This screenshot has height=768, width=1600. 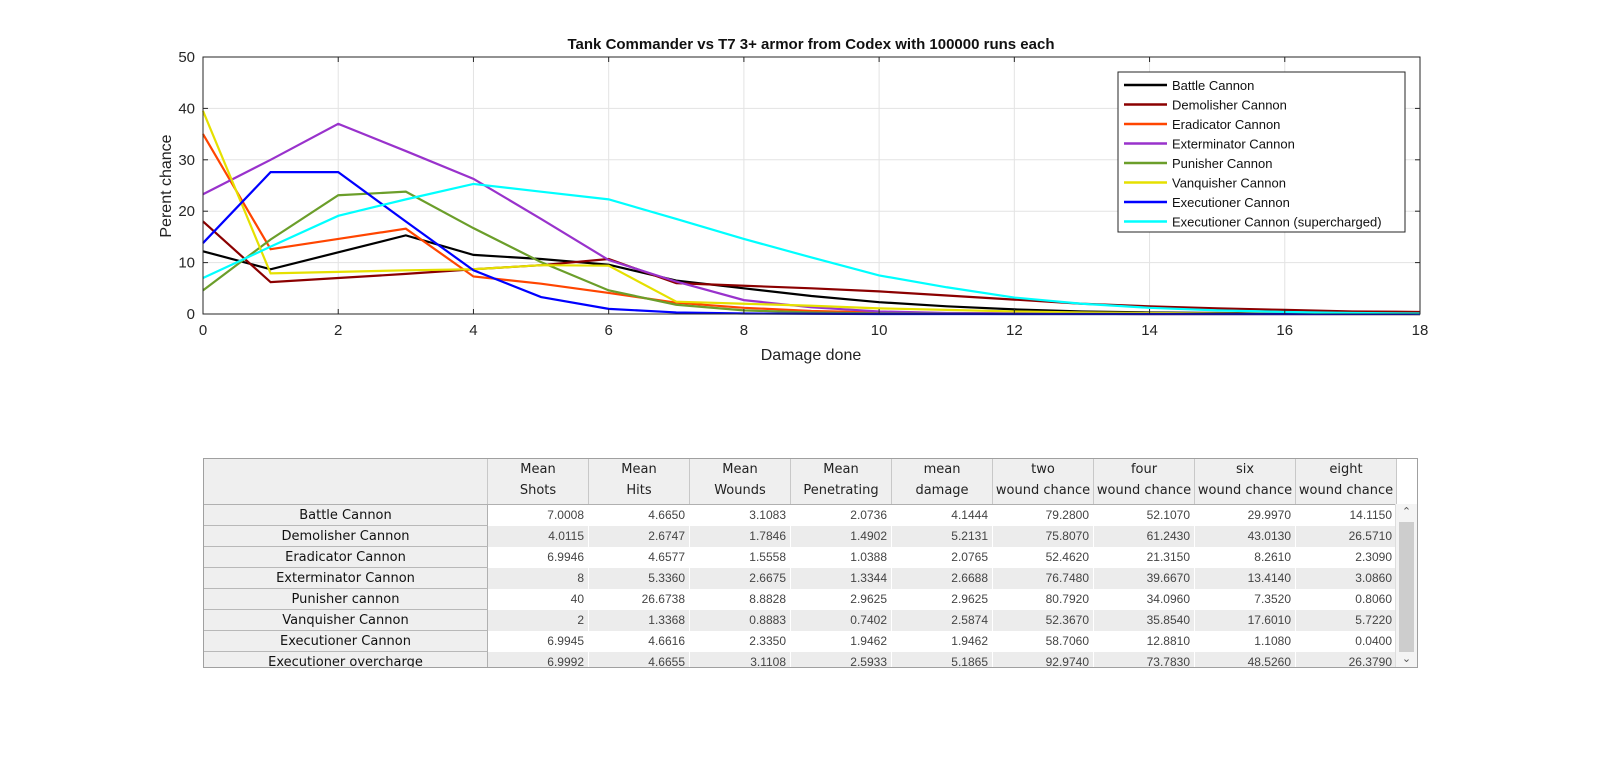 I want to click on chevron-up-icon: ⌃, so click(x=1406, y=511).